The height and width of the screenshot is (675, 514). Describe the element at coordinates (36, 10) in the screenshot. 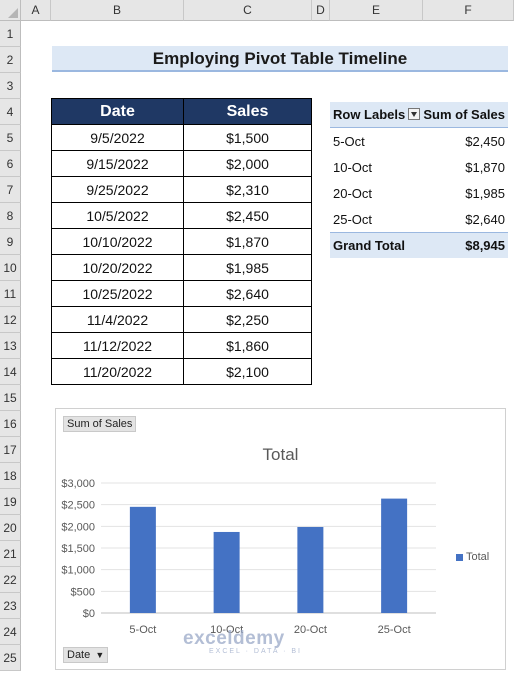

I see `column-header: A` at that location.